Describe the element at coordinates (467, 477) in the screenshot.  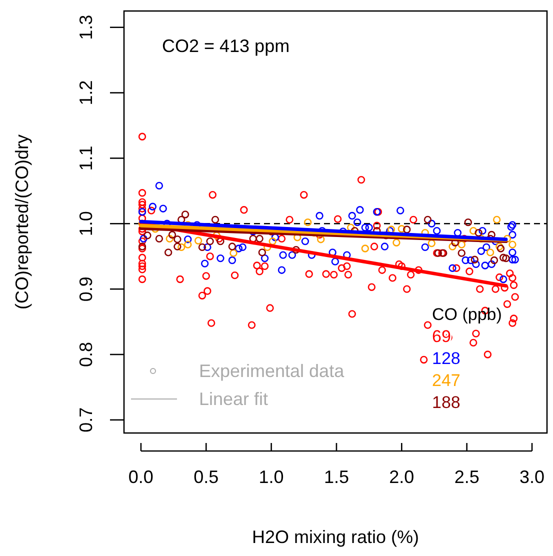
I see `x-tick-label: 2.5` at that location.